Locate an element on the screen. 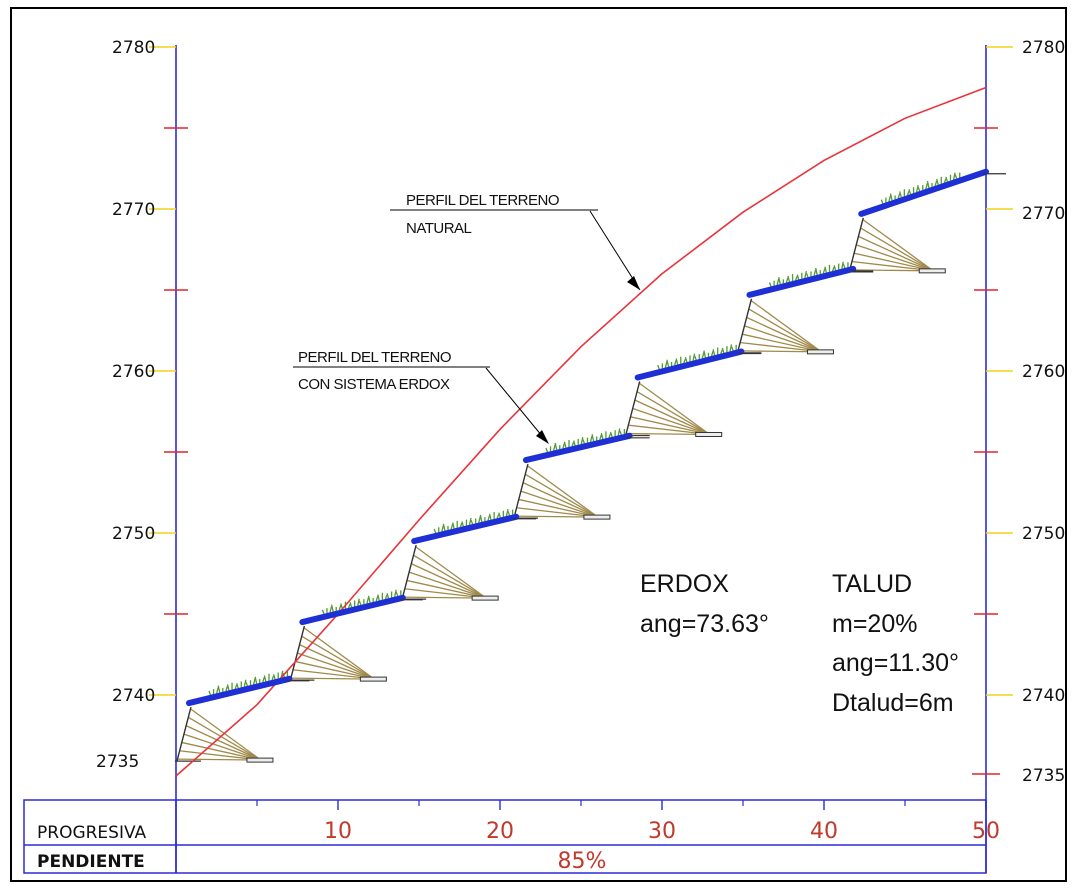 The width and height of the screenshot is (1076, 891). erdox-wall-face is located at coordinates (744, 326).